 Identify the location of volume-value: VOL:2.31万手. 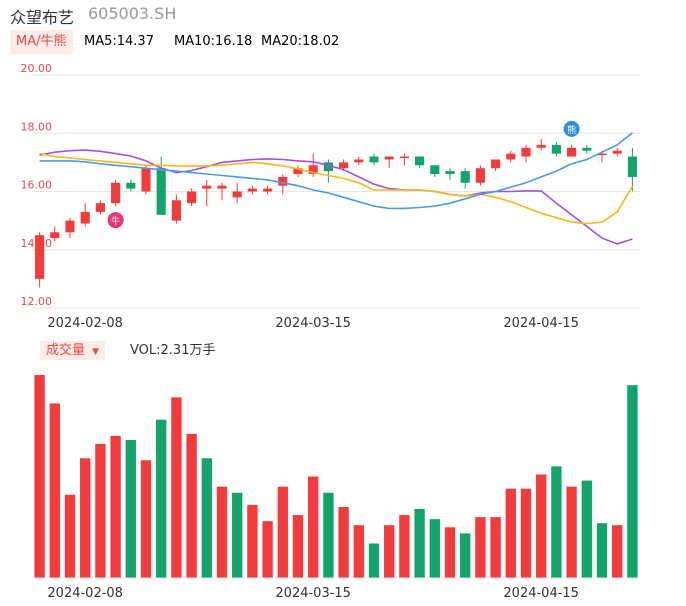
(173, 350).